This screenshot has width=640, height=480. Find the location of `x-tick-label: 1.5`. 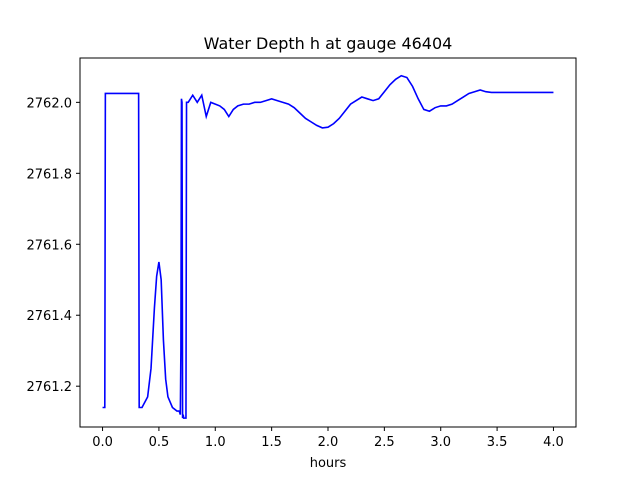

x-tick-label: 1.5 is located at coordinates (271, 442).